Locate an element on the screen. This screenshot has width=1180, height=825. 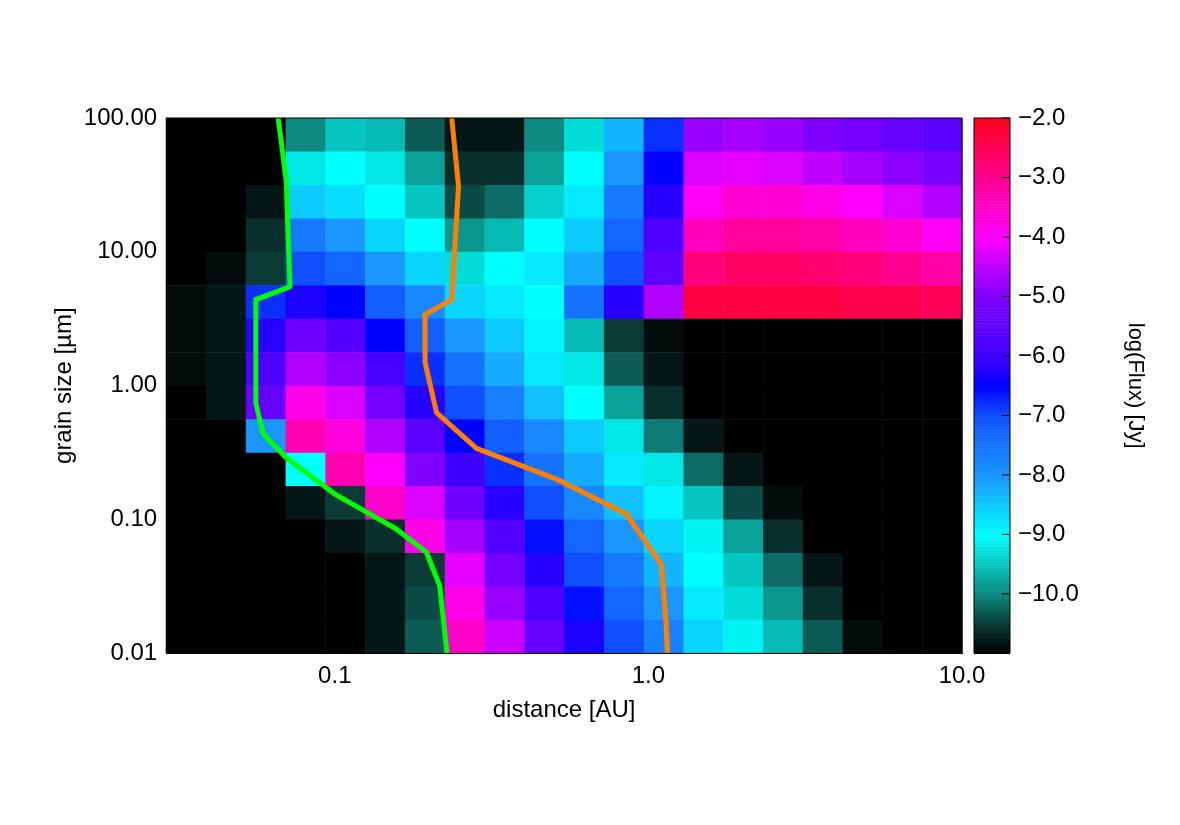
y-axis-title: grain size [µm] is located at coordinates (63, 385).